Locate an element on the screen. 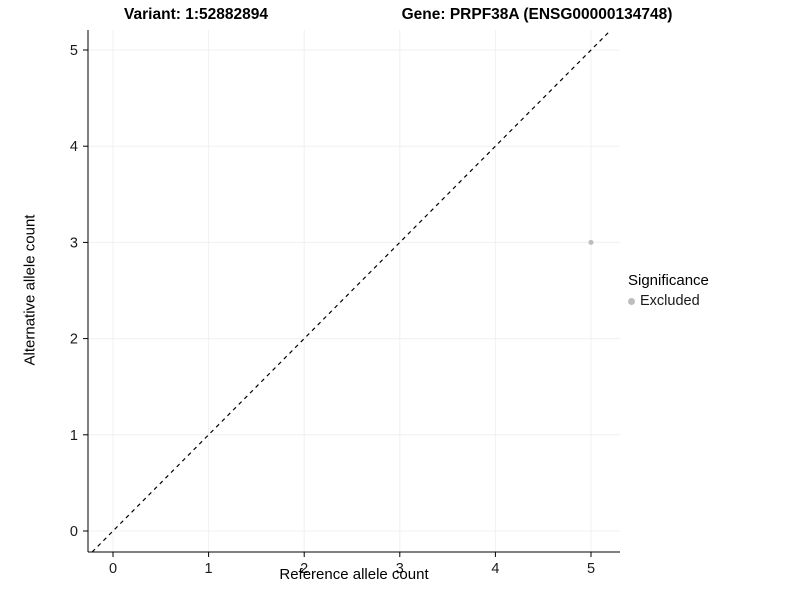 The width and height of the screenshot is (800, 600). legend-item-label: Excluded is located at coordinates (670, 301).